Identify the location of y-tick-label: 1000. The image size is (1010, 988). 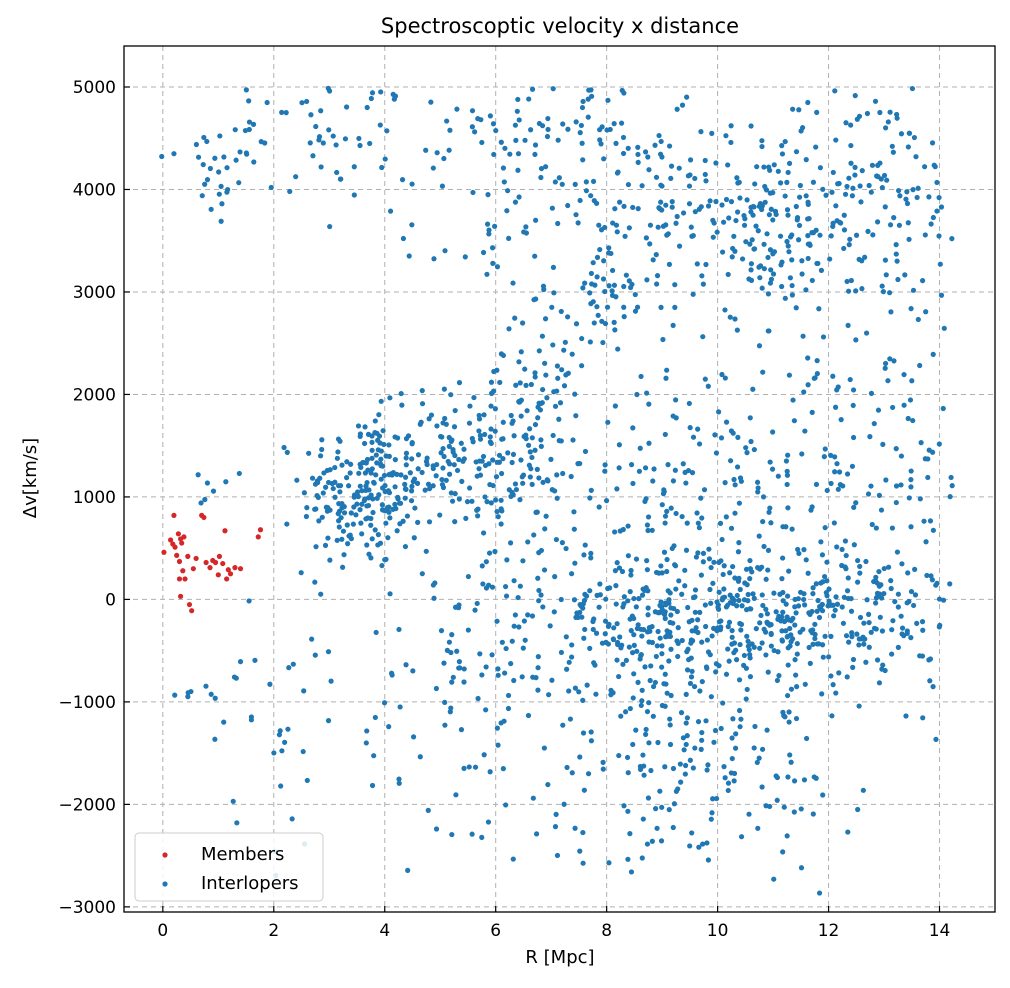
(94, 498).